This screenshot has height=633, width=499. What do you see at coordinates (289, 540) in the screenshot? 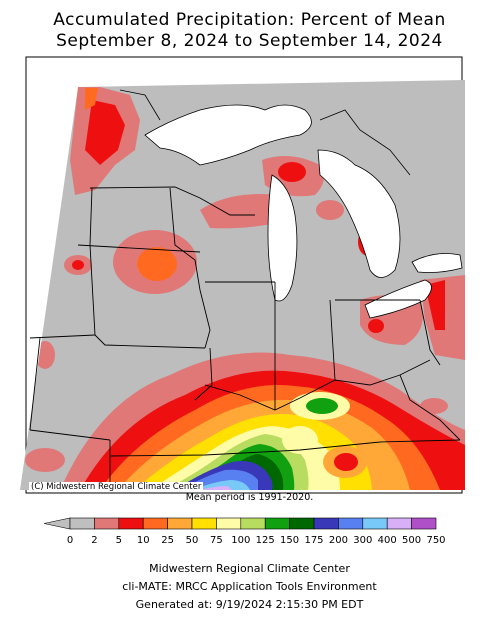
I see `legend-label: 150` at bounding box center [289, 540].